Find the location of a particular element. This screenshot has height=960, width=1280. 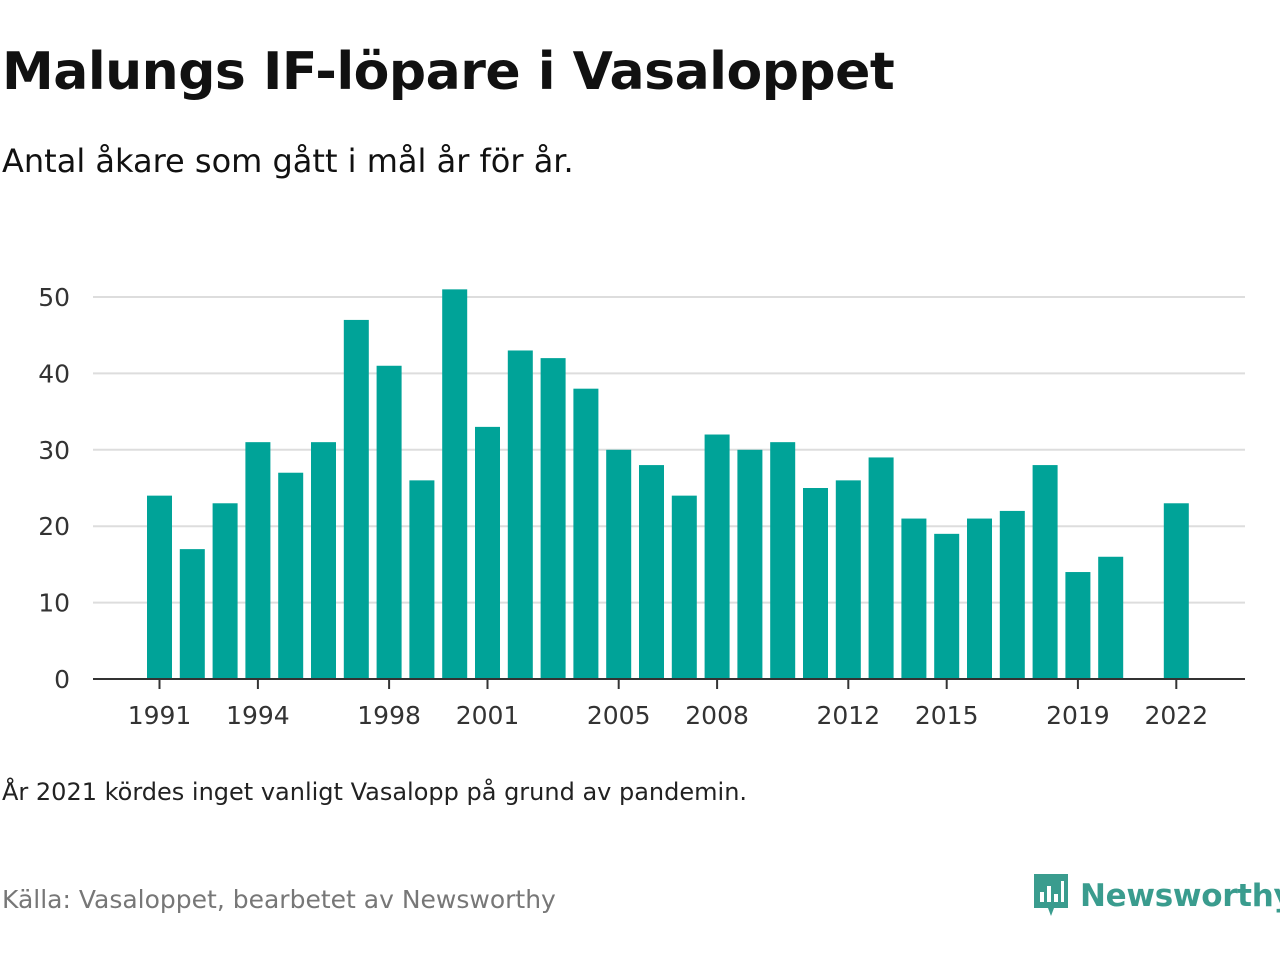

bar-1992 is located at coordinates (192, 614).